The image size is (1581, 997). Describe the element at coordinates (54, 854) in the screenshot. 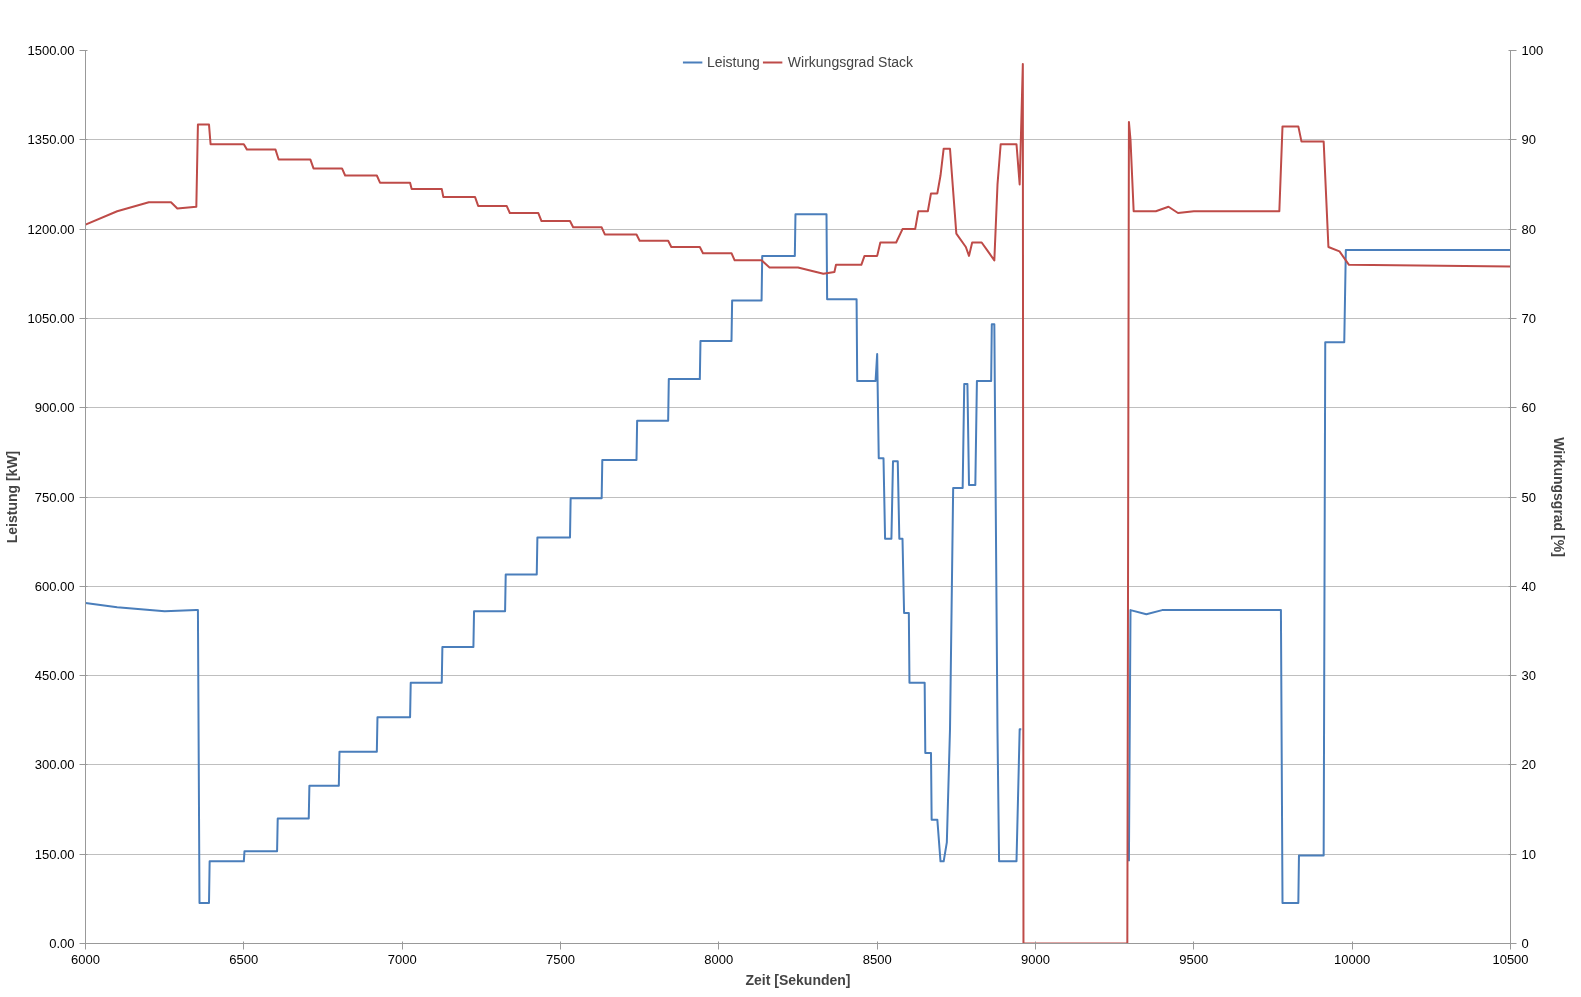

I see `y-tick-label: 150.00` at that location.